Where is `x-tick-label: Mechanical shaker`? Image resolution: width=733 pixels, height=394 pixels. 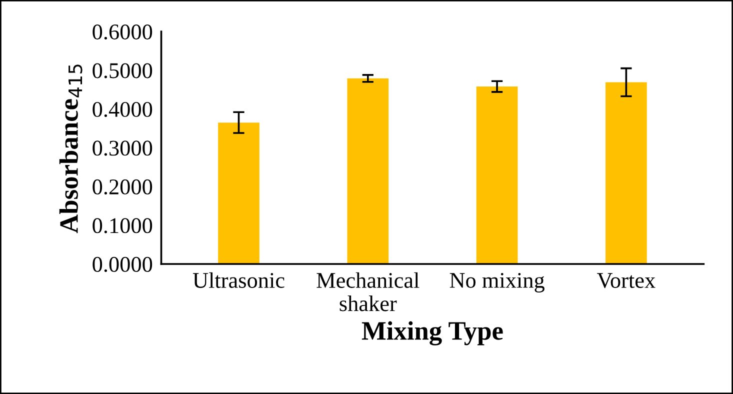 x-tick-label: Mechanical shaker is located at coordinates (368, 292).